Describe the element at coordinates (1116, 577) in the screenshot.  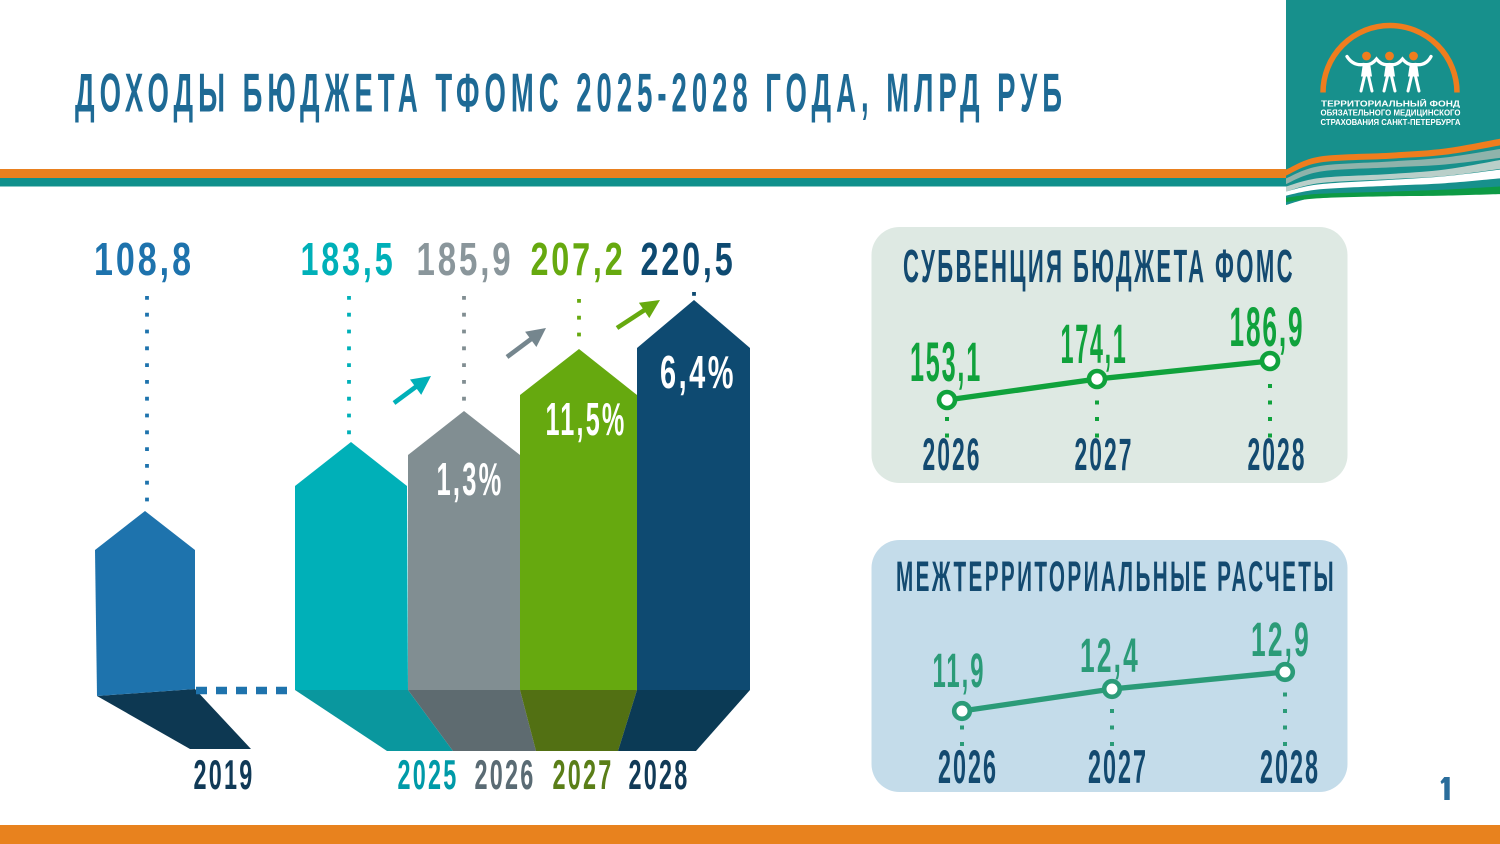
I see `svg-text: МЕЖТЕРРИТОРИАЛЬНЫЕ РАСЧЕТЫ` at that location.